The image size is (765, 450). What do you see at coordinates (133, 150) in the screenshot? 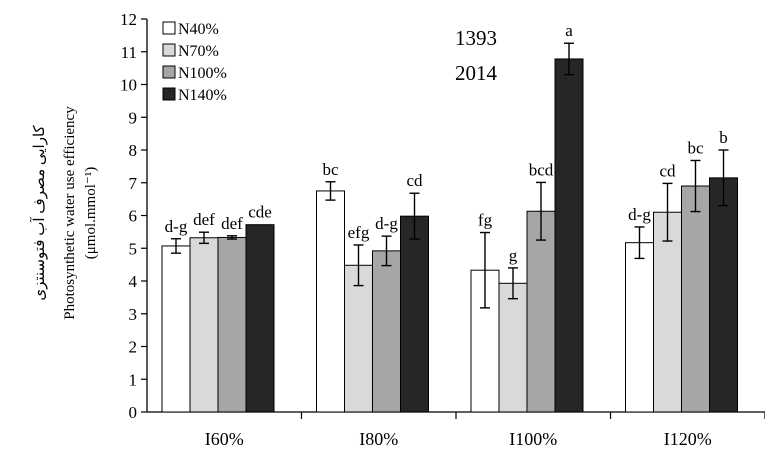
I see `y-tick-label: 8` at bounding box center [133, 150].